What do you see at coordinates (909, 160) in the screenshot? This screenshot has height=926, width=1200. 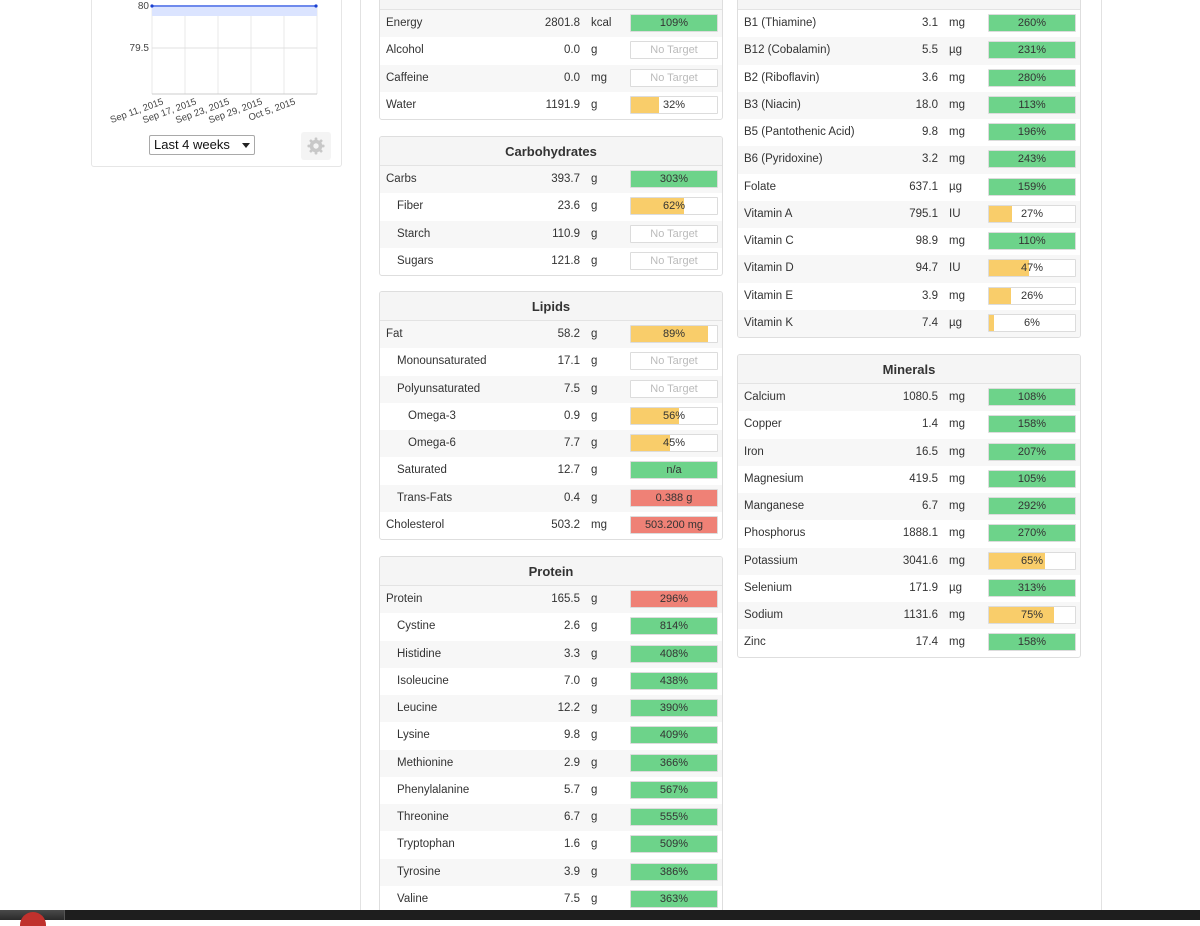 I see `nutrient-row-b6-pyridoxine: B6 (Pyridoxine) 3.2 mg 243%` at bounding box center [909, 160].